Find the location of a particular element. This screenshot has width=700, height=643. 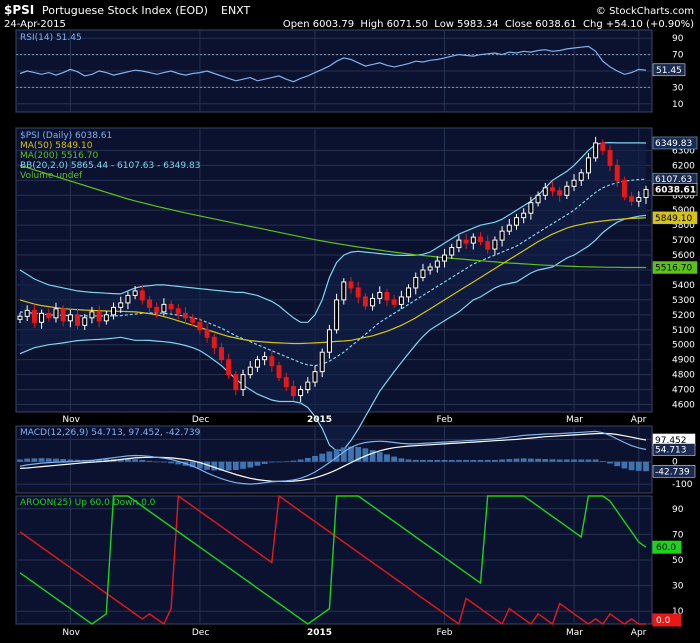

x-label-bottom: Mar is located at coordinates (574, 633).